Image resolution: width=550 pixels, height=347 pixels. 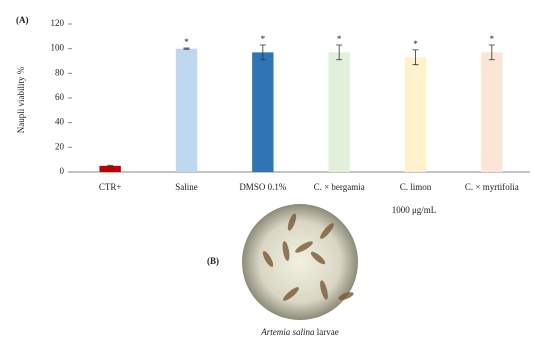 I want to click on panel-label: (A), so click(x=22, y=20).